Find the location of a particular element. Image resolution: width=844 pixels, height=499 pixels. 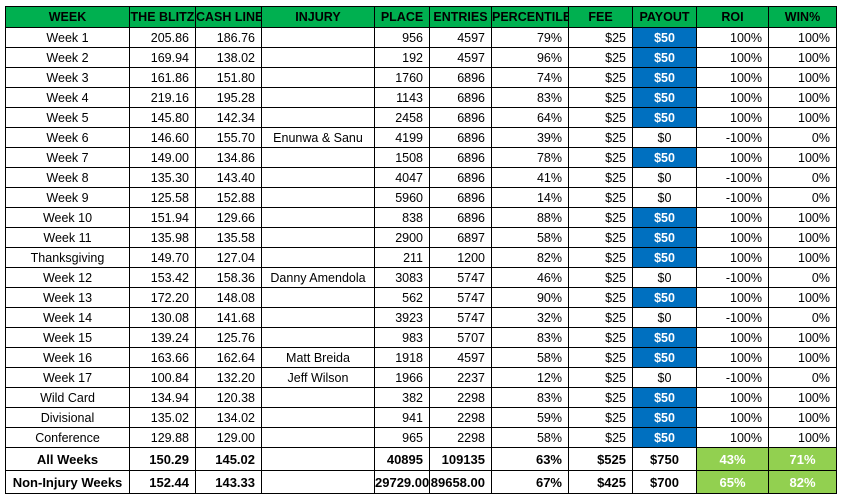

summary-cell-roi: 65% is located at coordinates (732, 482).